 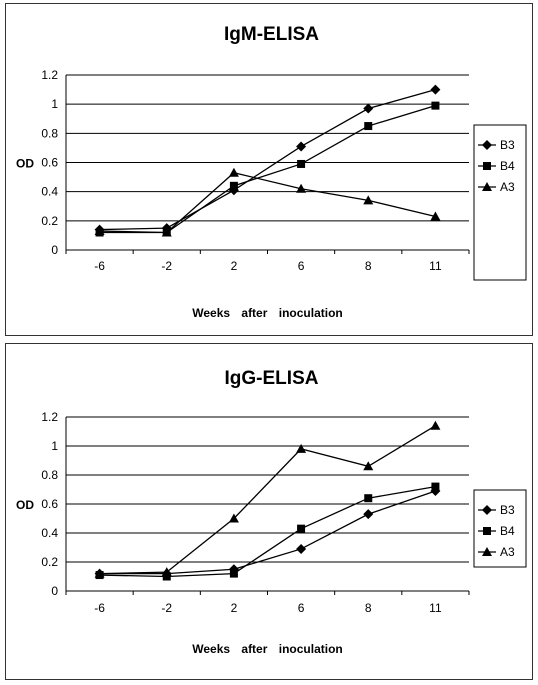 What do you see at coordinates (507, 531) in the screenshot?
I see `igg-legend-label: B4` at bounding box center [507, 531].